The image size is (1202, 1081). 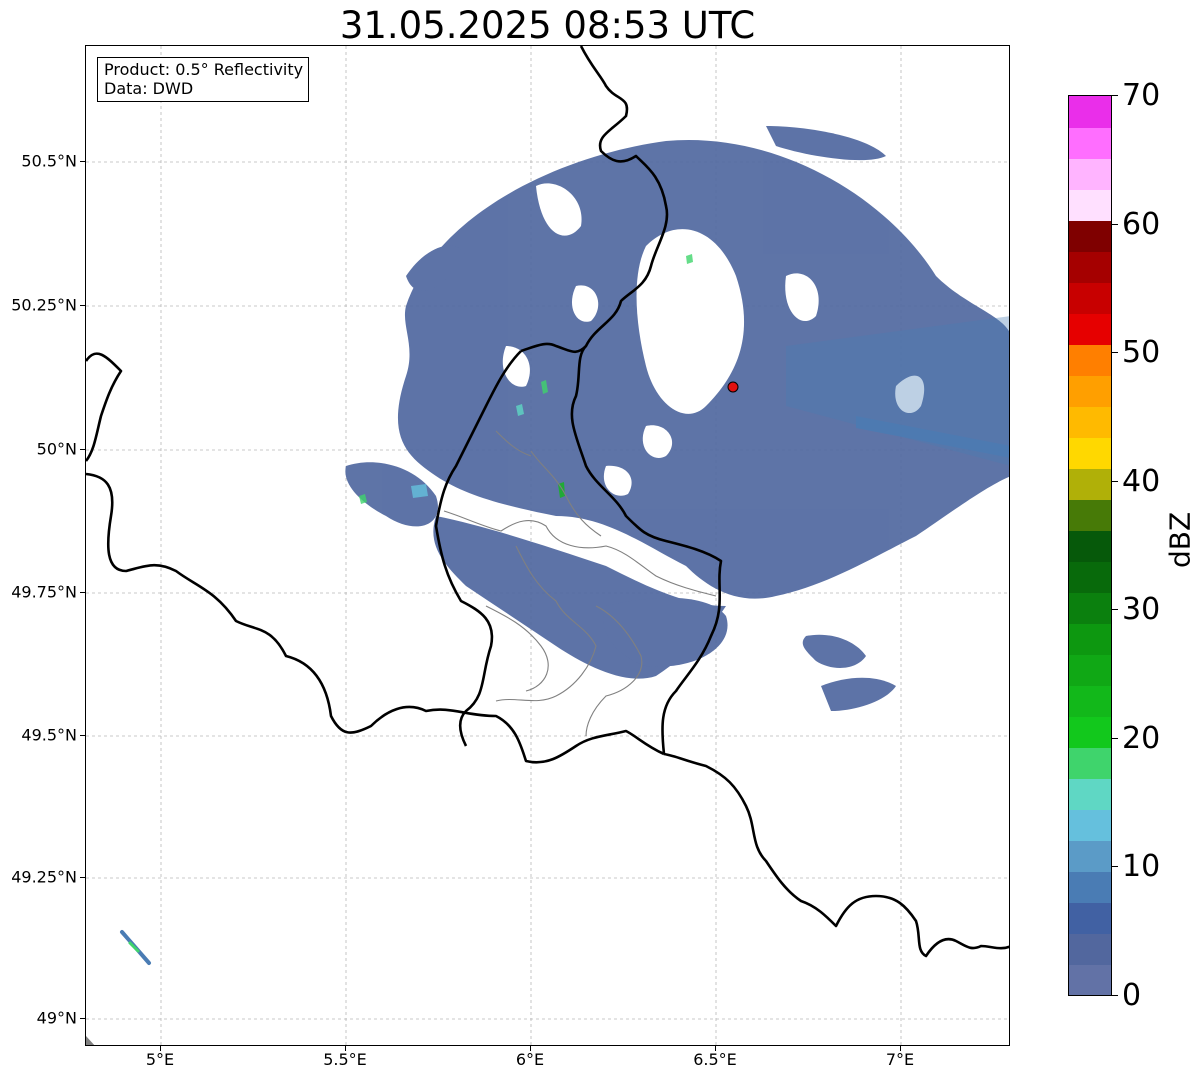 I want to click on lon-tick-label: 5.5°E, so click(x=345, y=1059).